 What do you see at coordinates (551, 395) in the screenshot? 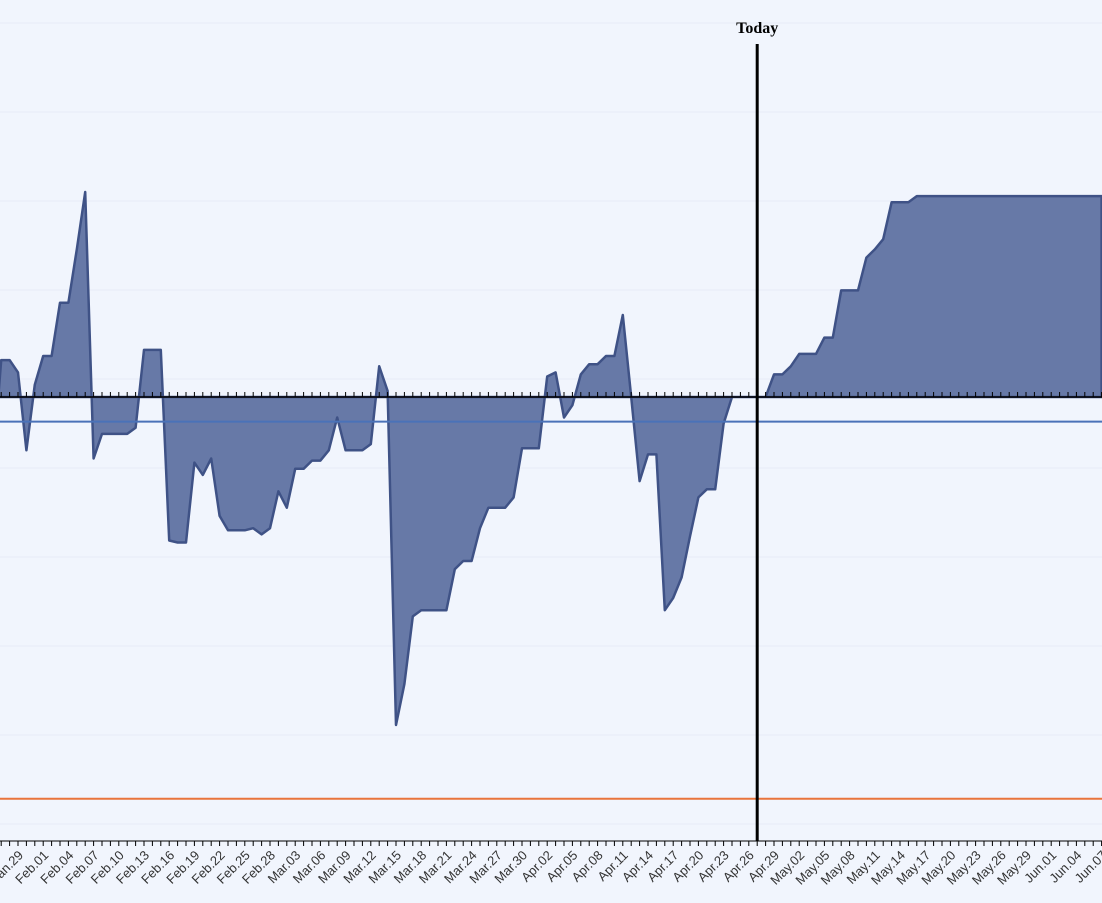
I see `zero-axis` at bounding box center [551, 395].